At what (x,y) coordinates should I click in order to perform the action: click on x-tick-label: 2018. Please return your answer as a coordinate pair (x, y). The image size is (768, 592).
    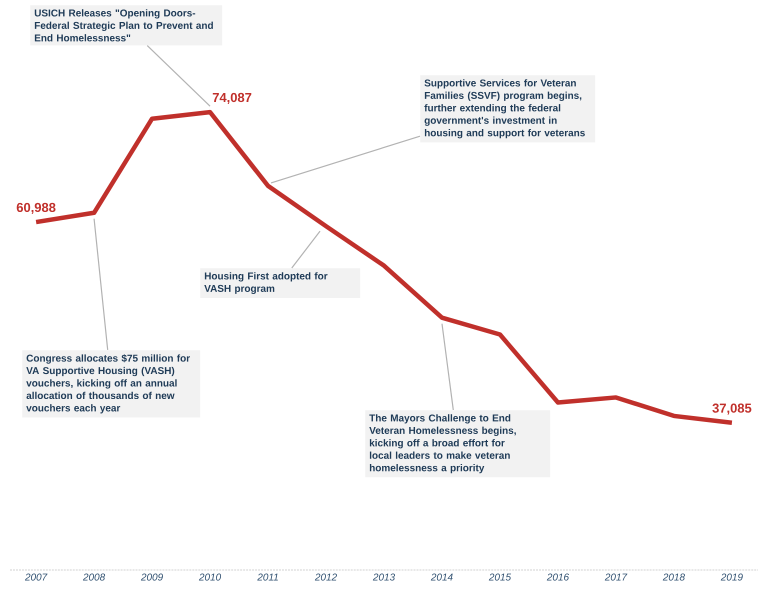
    Looking at the image, I should click on (673, 577).